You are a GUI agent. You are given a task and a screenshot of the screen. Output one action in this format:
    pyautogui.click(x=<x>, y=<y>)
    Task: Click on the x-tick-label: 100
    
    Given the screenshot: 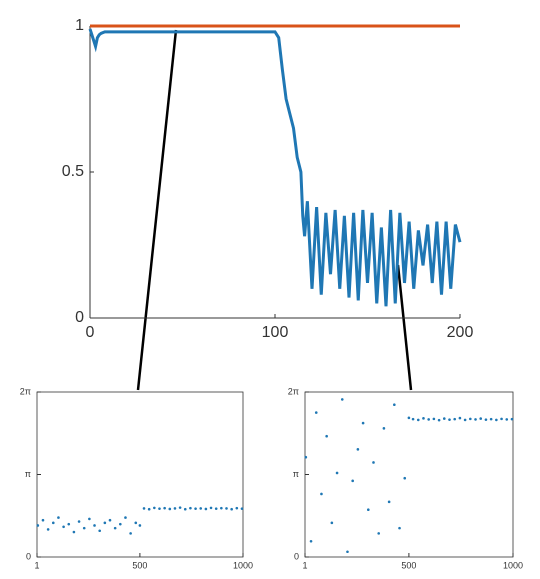 What is the action you would take?
    pyautogui.click(x=275, y=332)
    